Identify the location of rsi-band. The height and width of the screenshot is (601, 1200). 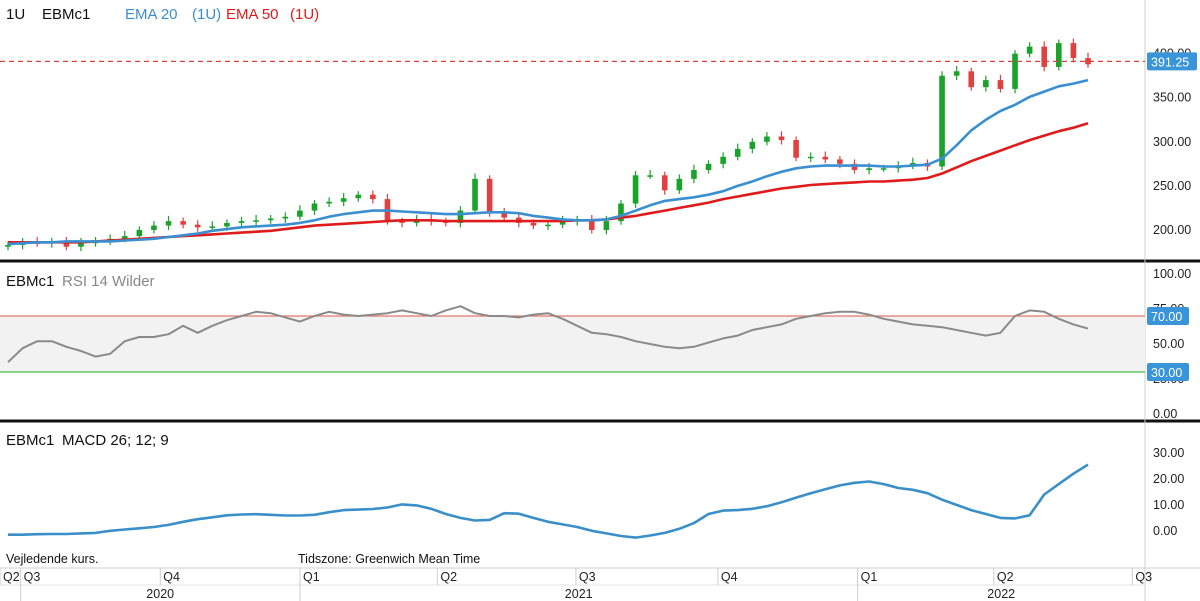
(572, 344).